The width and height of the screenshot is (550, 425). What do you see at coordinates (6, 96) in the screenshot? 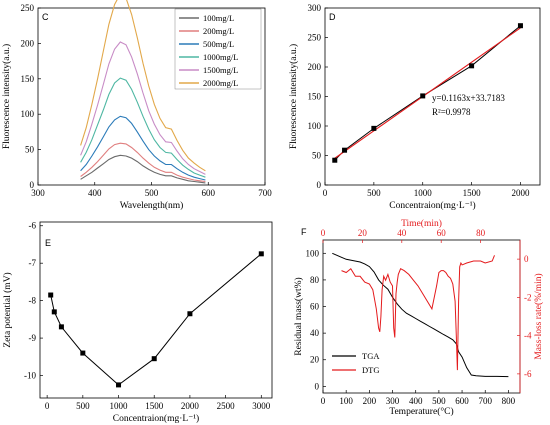
I see `panel-c-ylabel: Fluorescence intensity(a.u.)` at bounding box center [6, 96].